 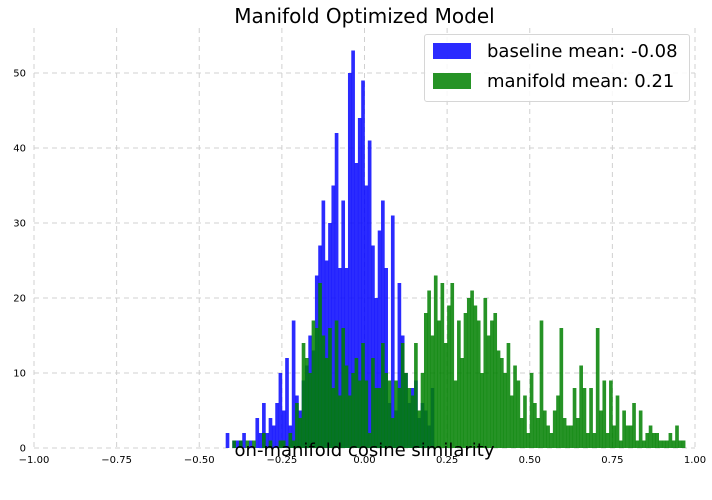 I want to click on x-tick-label: −0.75, so click(x=116, y=460).